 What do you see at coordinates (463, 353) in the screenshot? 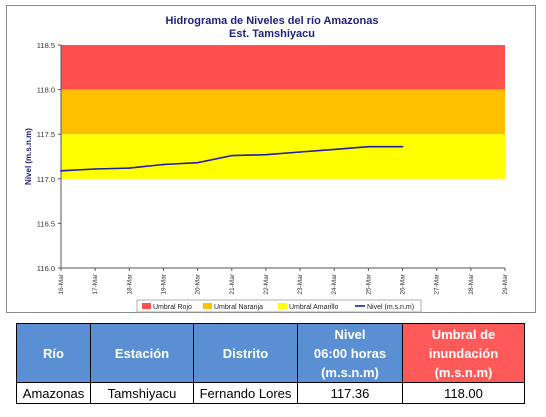
I see `header-umbral-inundacion: Umbral de inundación (m.s.n.m)` at bounding box center [463, 353].